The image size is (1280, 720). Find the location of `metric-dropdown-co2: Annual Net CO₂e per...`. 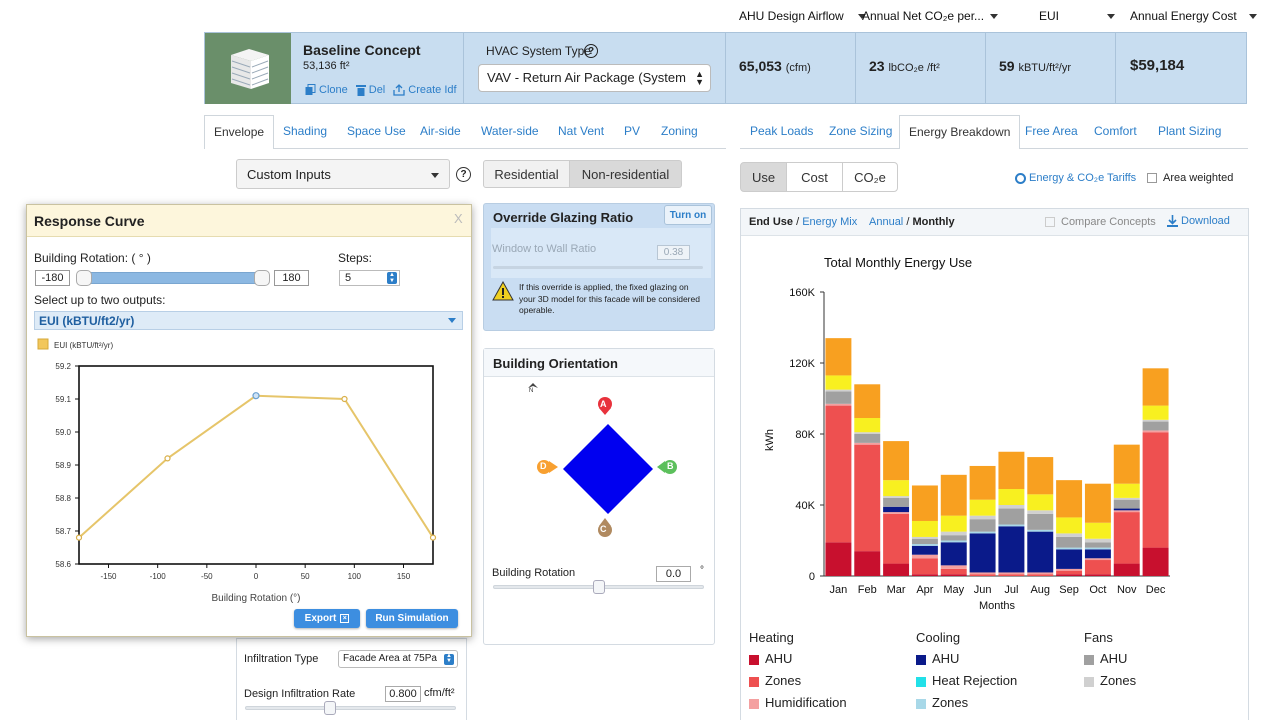

metric-dropdown-co2: Annual Net CO₂e per... is located at coordinates (930, 16).